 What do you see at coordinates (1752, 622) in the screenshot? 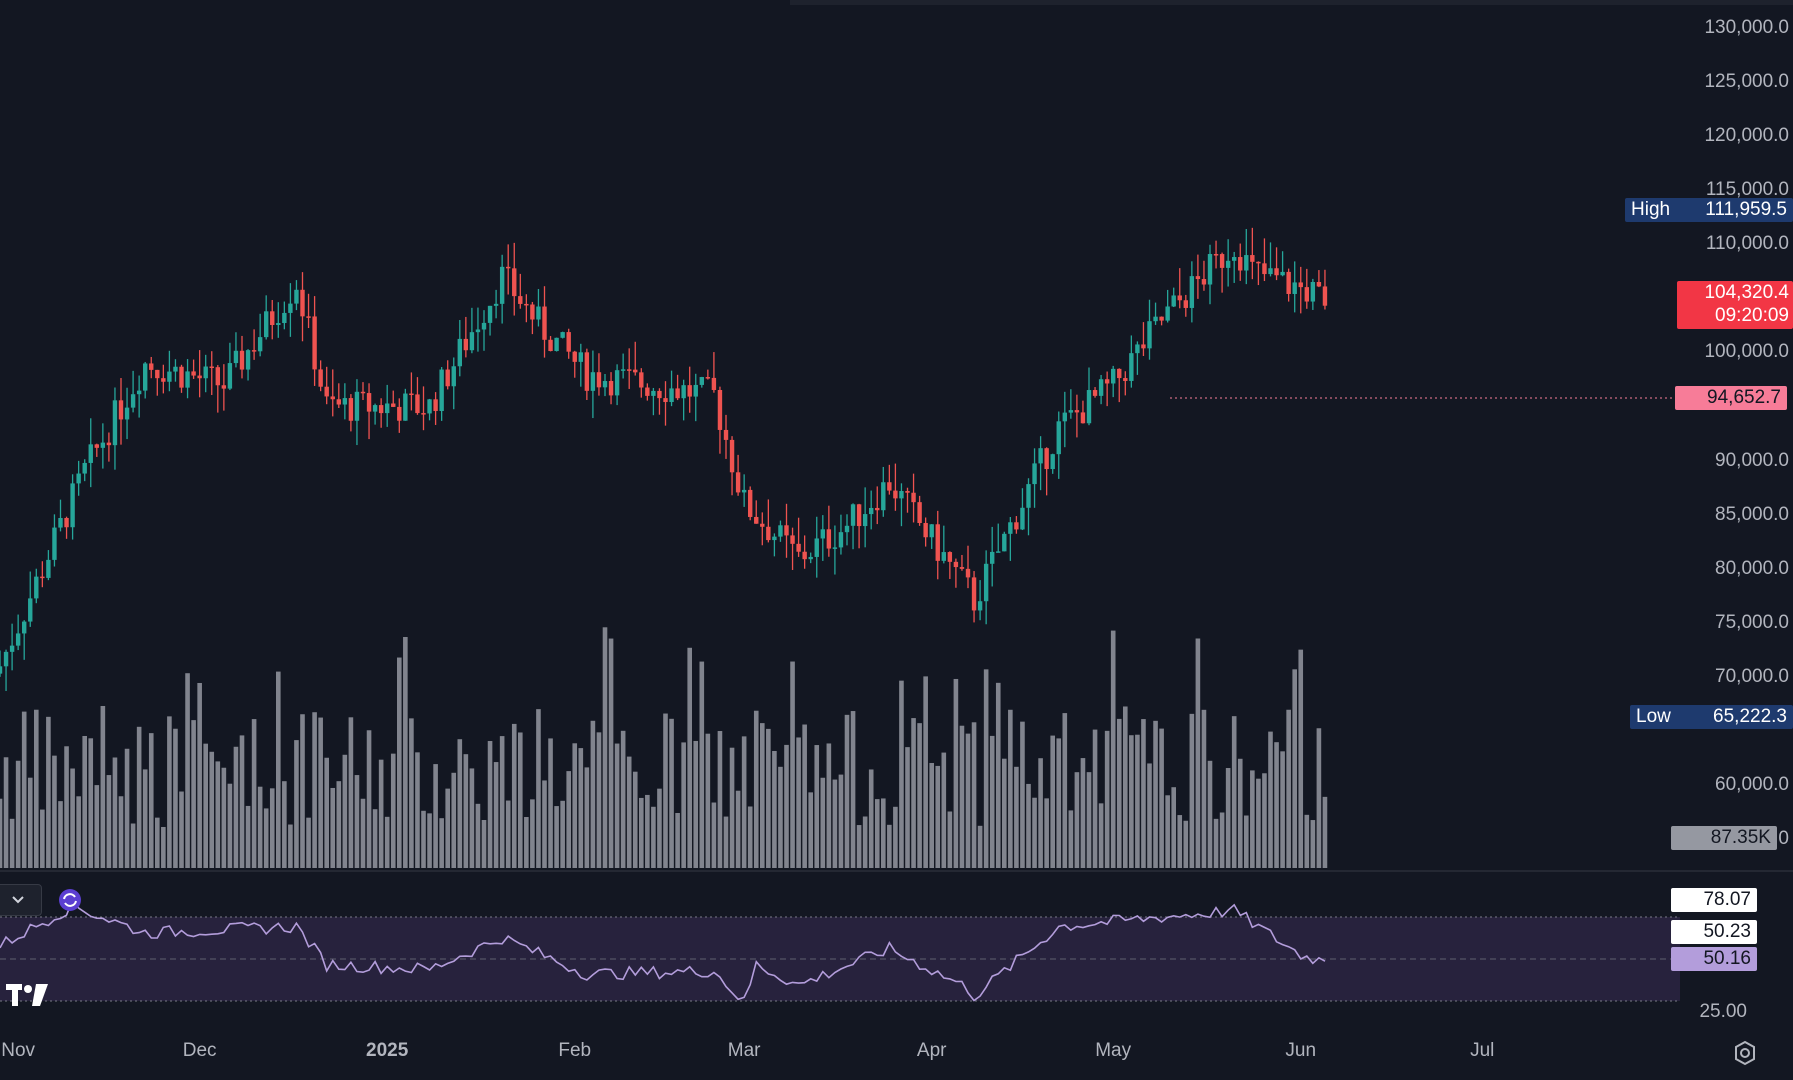
I see `price-tick-label: 75,000.0` at bounding box center [1752, 622].